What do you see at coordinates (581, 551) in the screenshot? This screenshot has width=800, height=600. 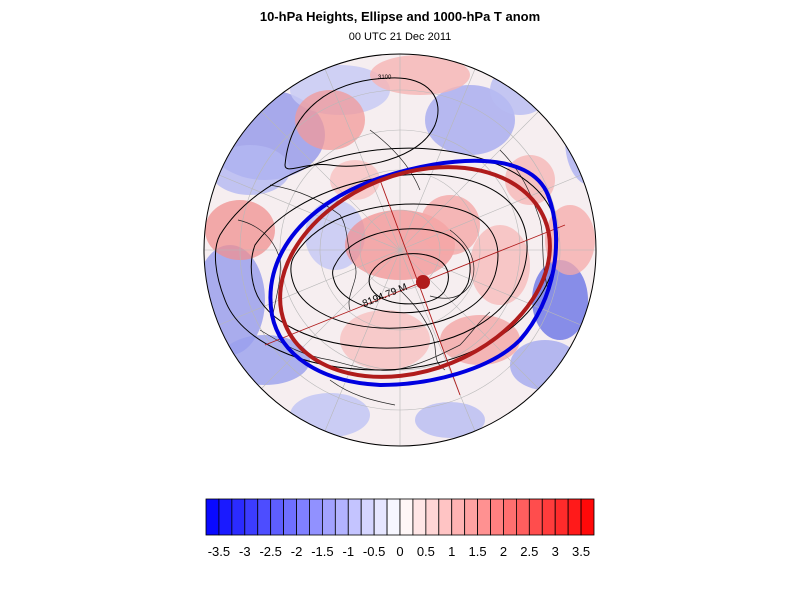 I see `colorbar-tick-label: 3.5` at bounding box center [581, 551].